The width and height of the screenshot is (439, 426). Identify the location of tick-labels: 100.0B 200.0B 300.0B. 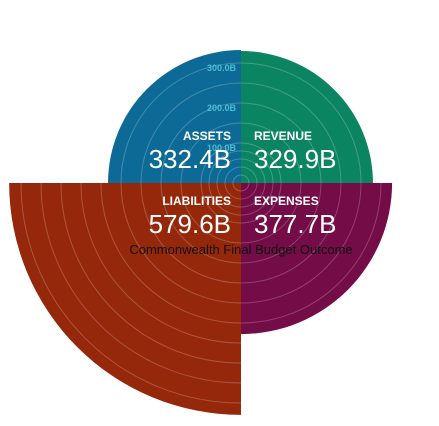
(222, 108).